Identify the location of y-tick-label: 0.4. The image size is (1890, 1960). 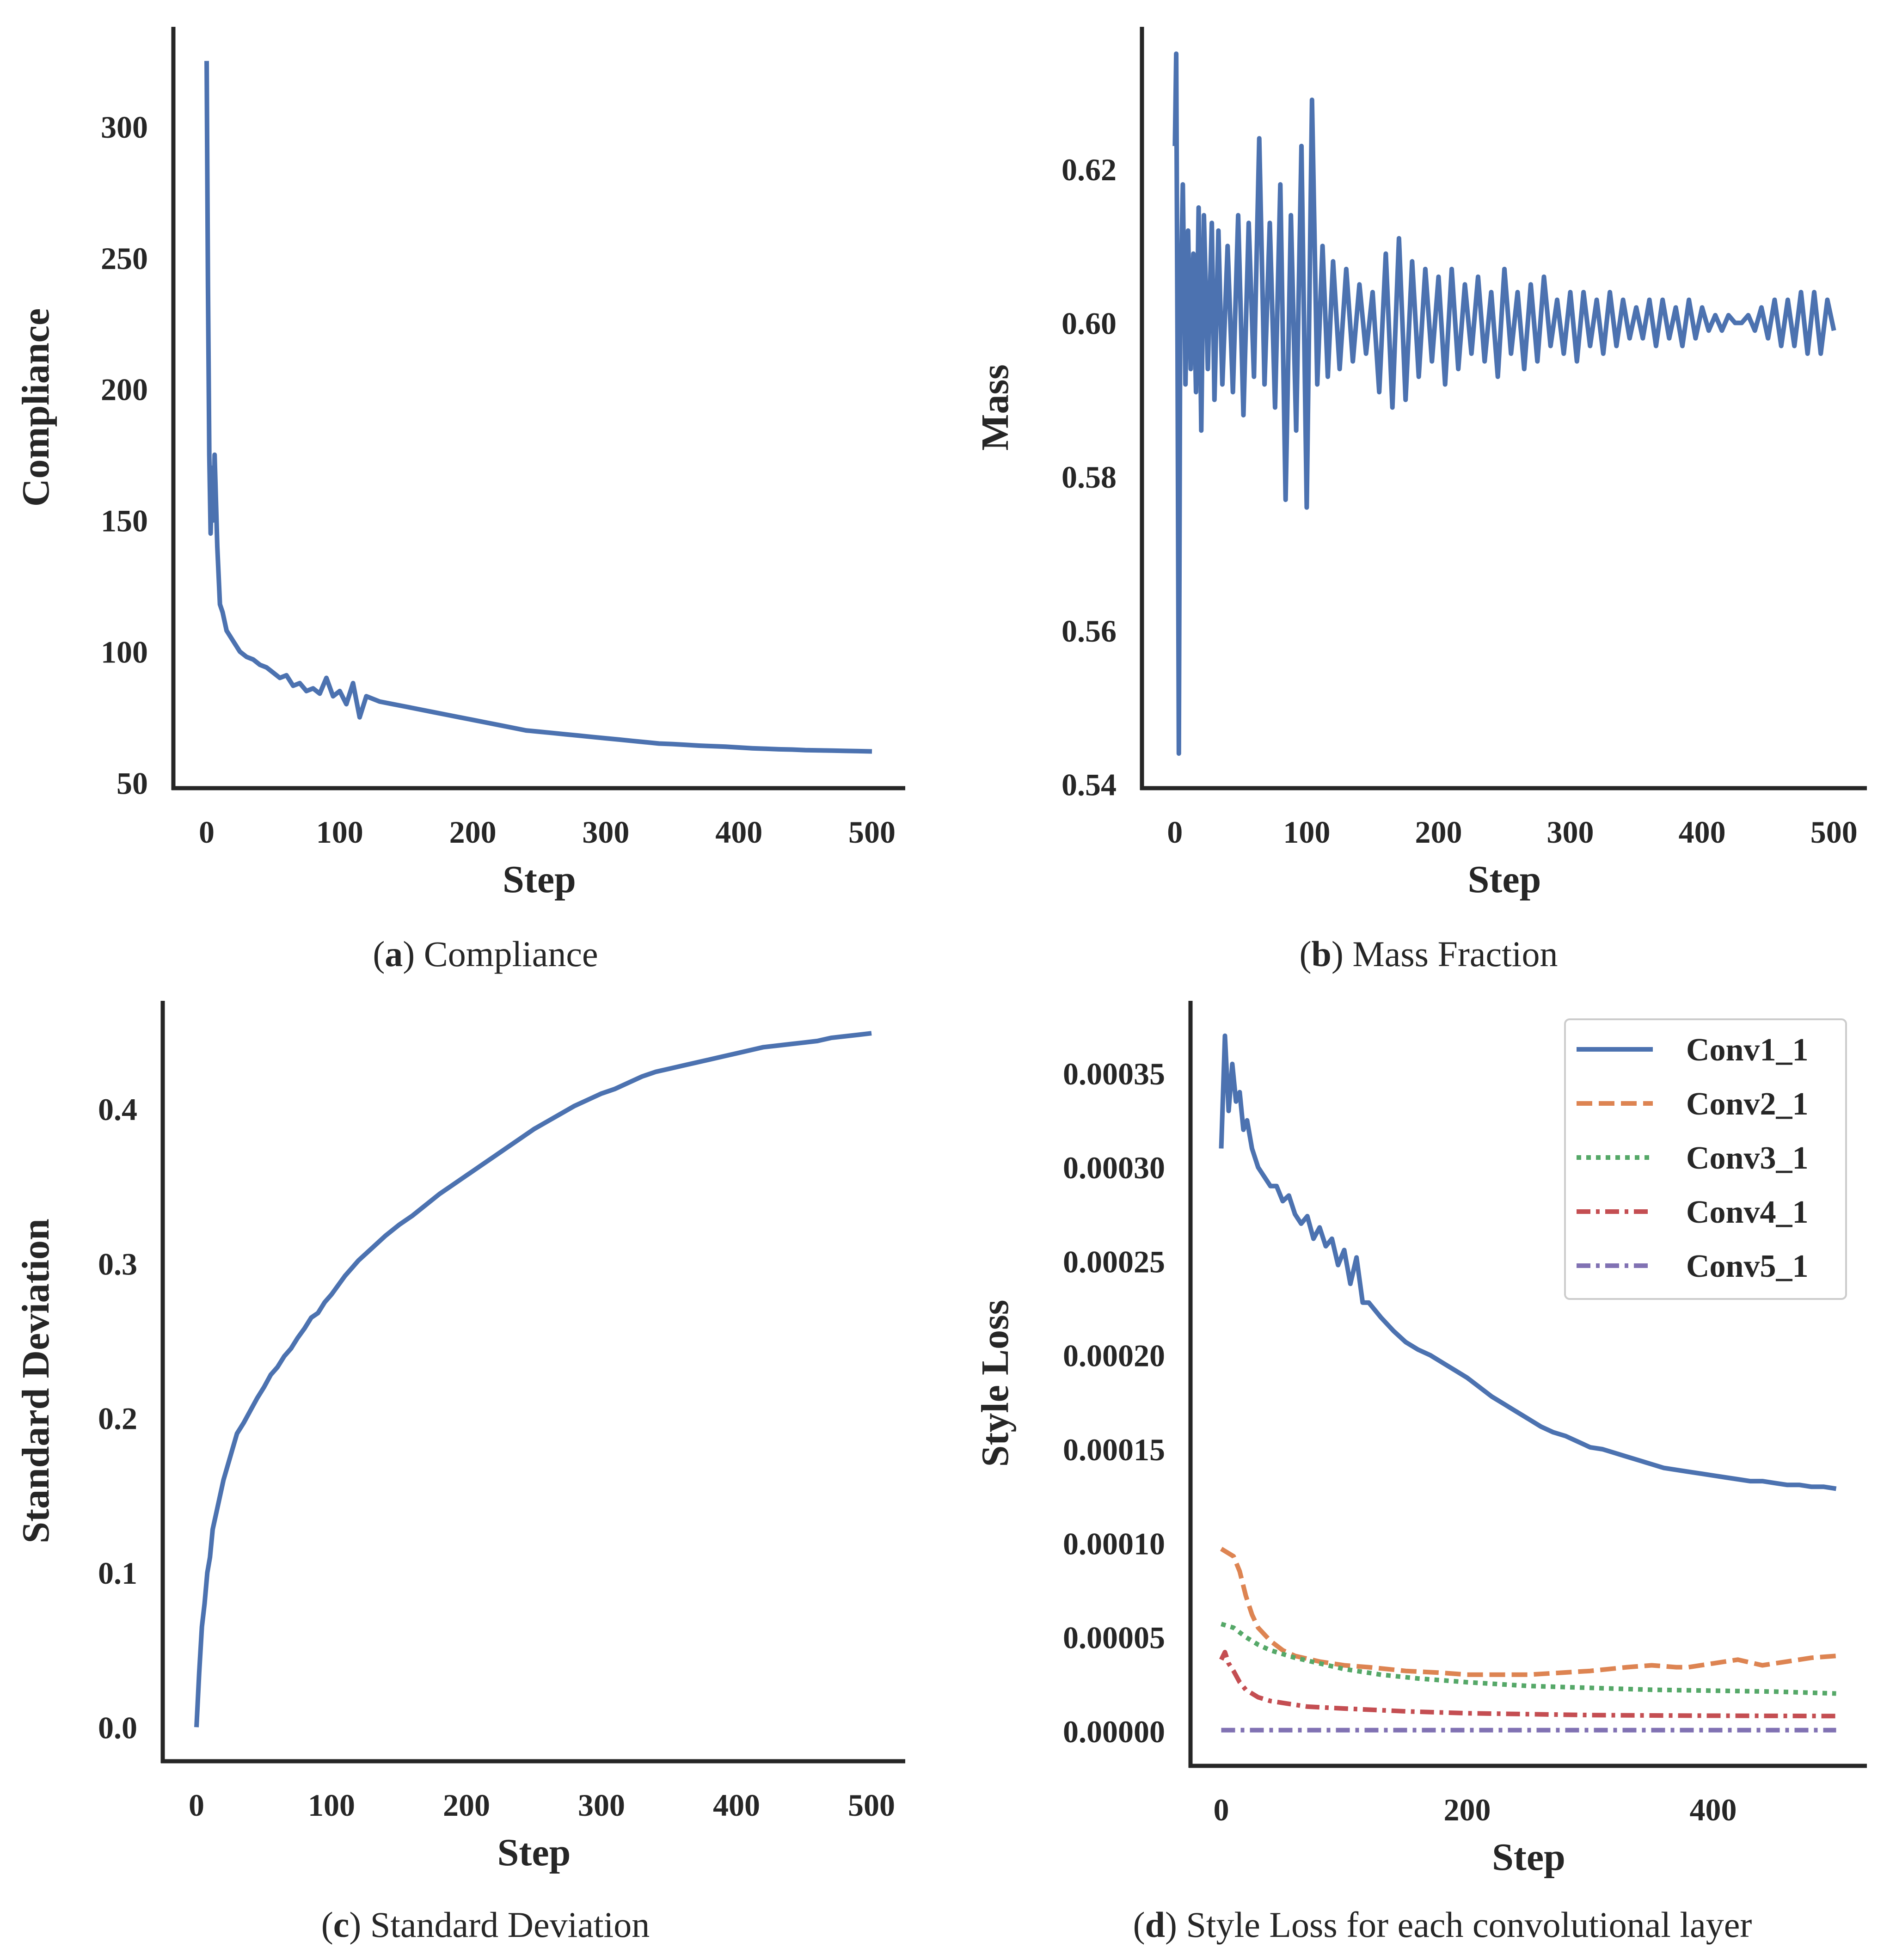
(117, 1109).